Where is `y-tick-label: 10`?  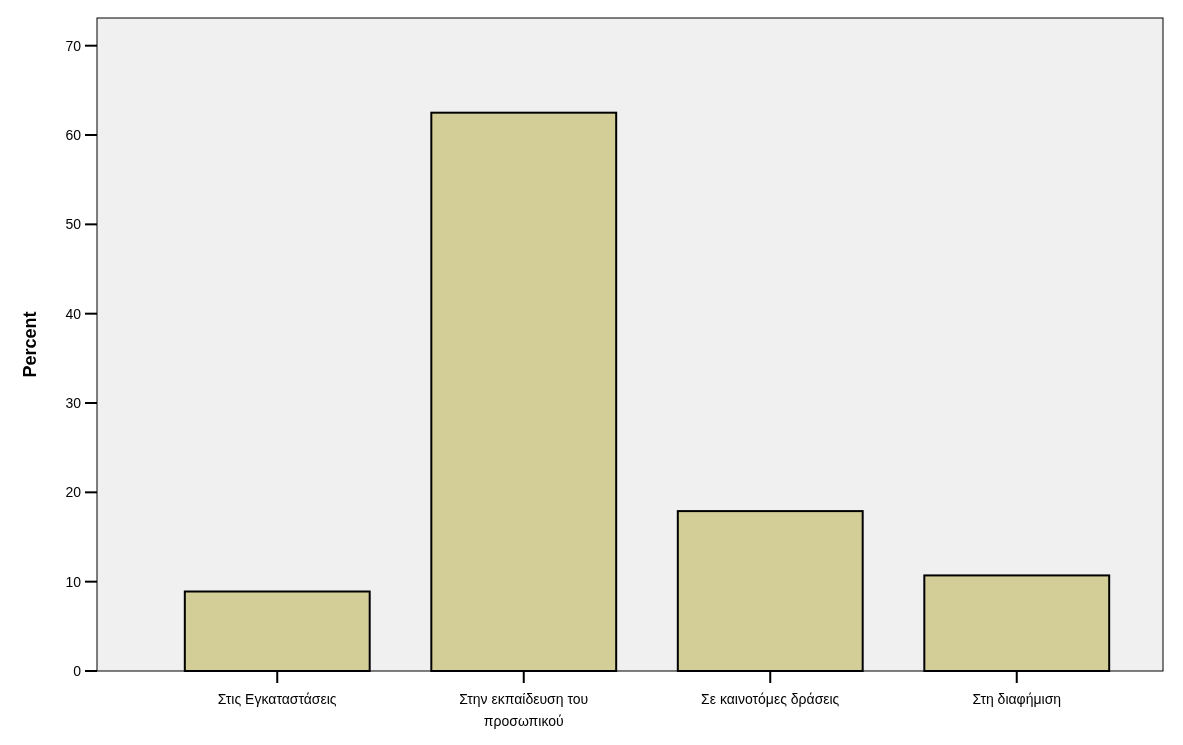 y-tick-label: 10 is located at coordinates (73, 581).